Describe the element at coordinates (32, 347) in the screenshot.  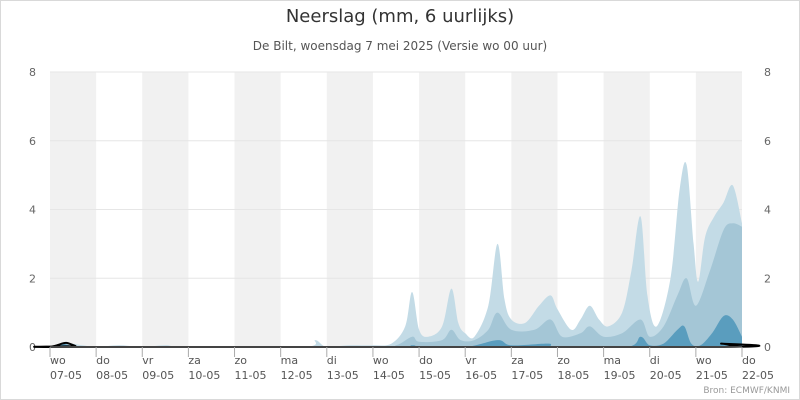
I see `y-tick-label-left: 0` at that location.